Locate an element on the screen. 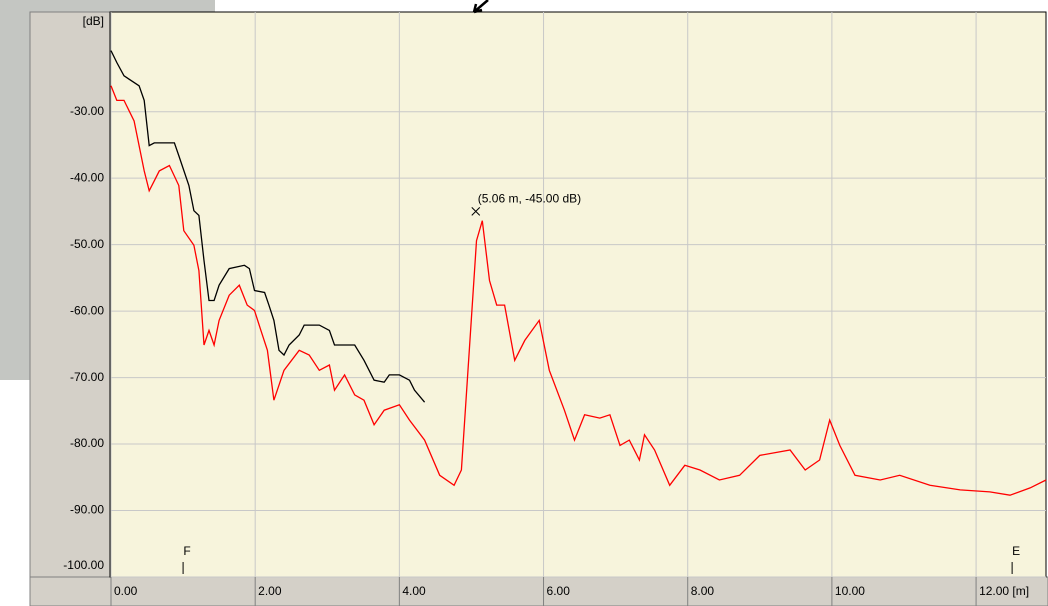  y-tick-label: -50.00 is located at coordinates (87, 244).